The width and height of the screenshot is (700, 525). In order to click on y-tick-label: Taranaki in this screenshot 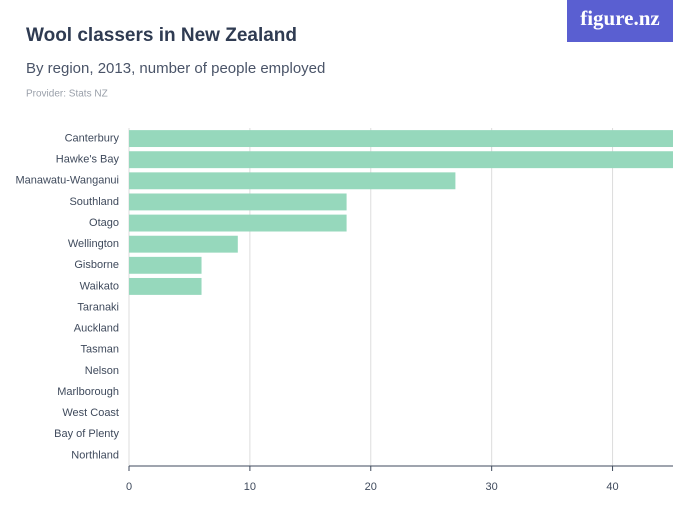, I will do `click(98, 307)`.